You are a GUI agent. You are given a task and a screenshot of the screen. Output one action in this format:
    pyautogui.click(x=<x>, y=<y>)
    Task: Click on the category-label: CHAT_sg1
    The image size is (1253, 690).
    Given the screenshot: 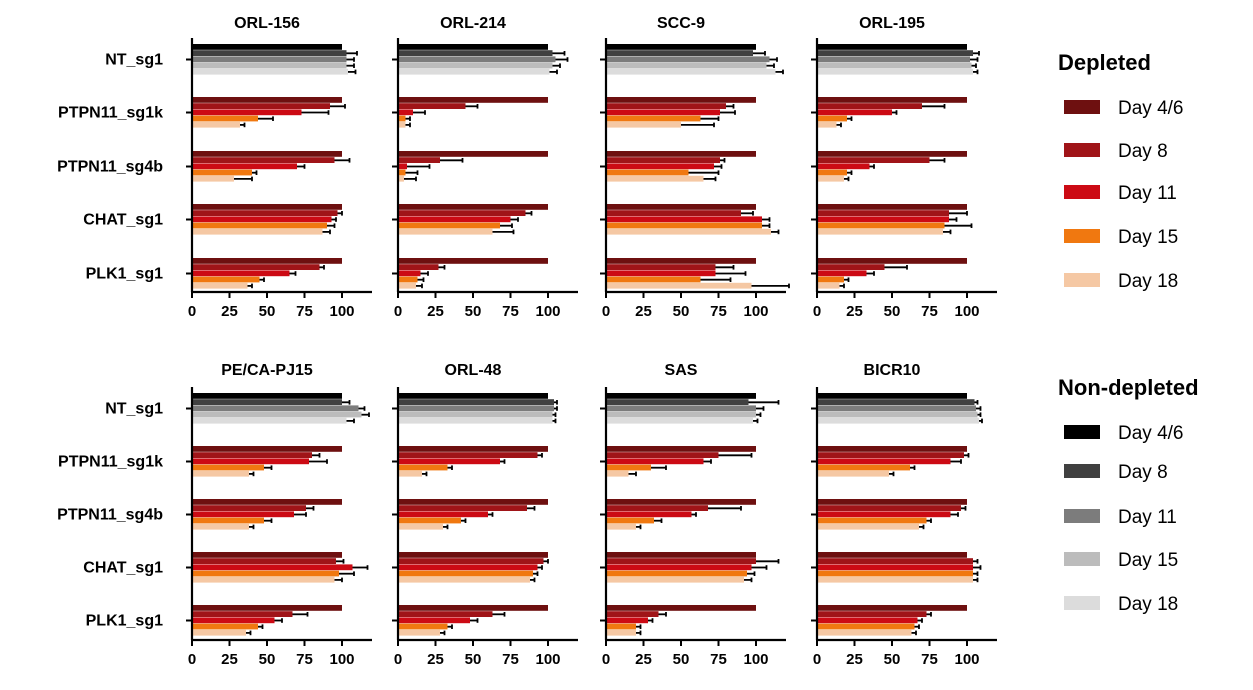 What is the action you would take?
    pyautogui.click(x=123, y=568)
    